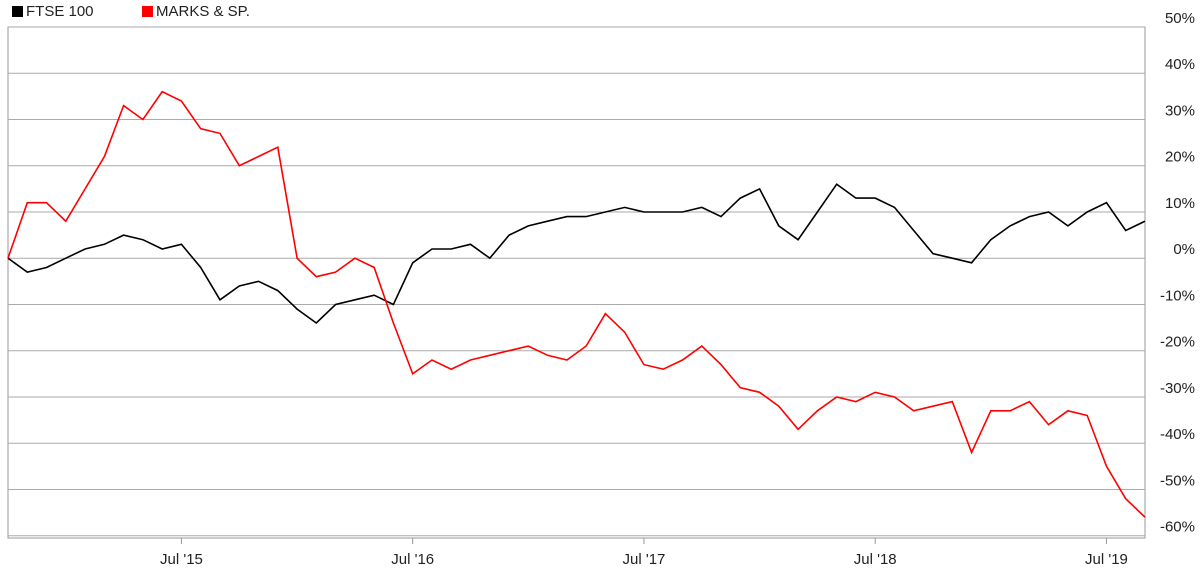 The height and width of the screenshot is (583, 1200). I want to click on y-tick-label: 30%, so click(1180, 110).